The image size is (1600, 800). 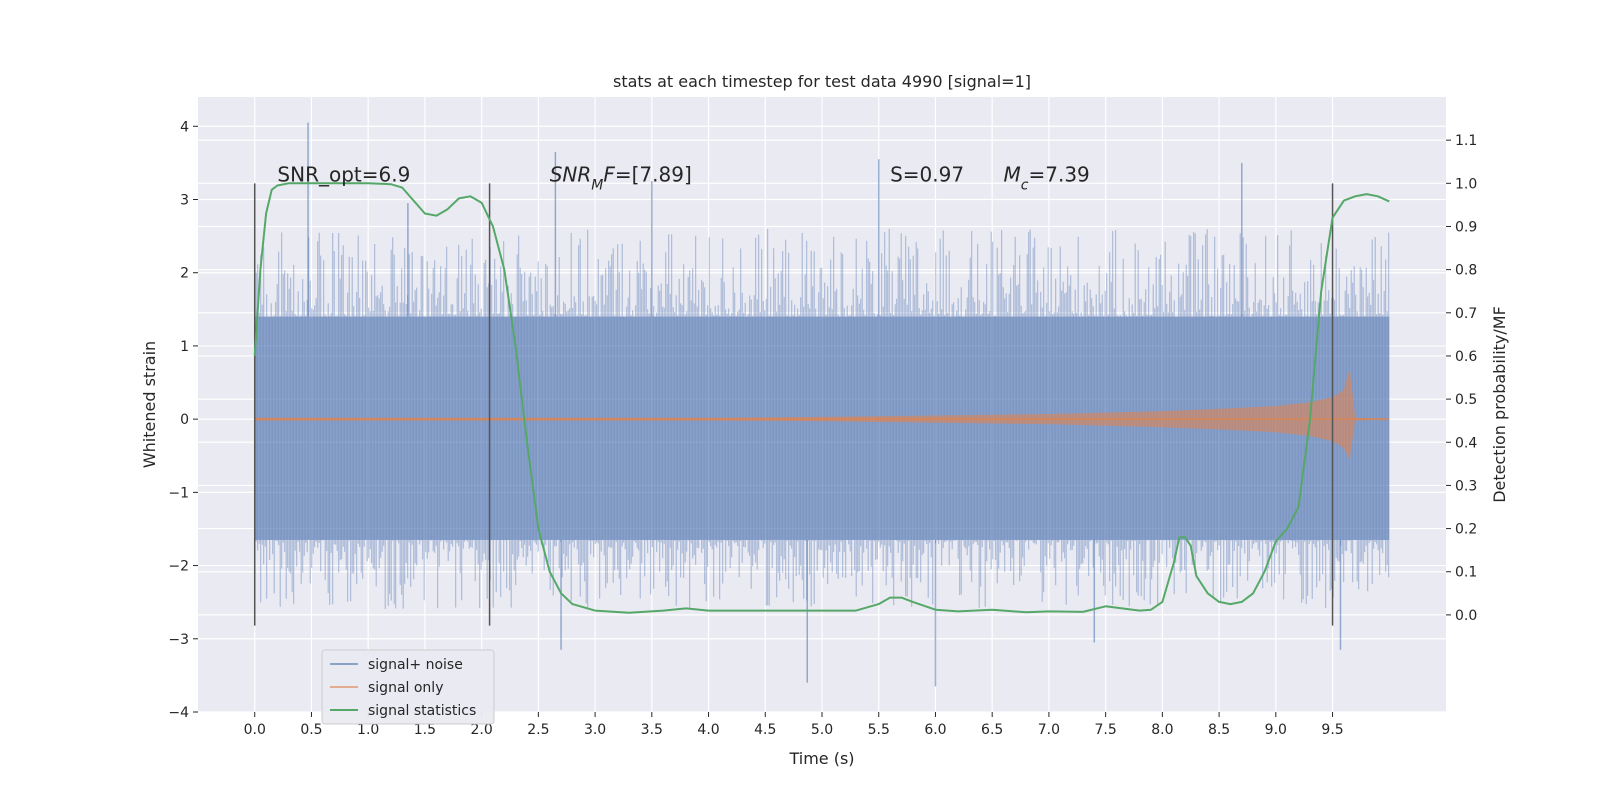 I want to click on y2-tick-label: 0.5, so click(x=1466, y=400).